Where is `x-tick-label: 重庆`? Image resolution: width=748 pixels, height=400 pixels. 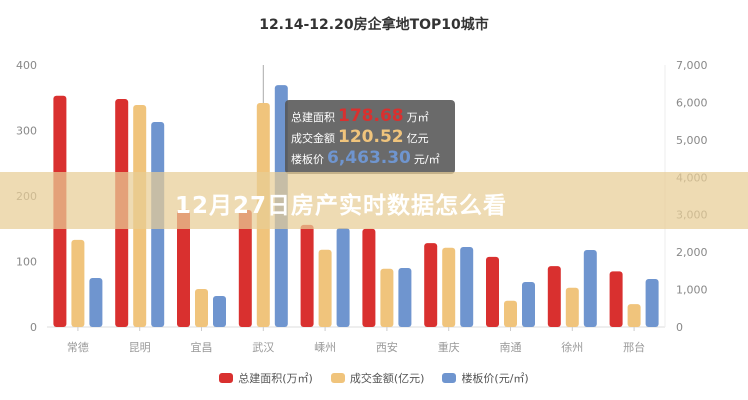 x-tick-label: 重庆 is located at coordinates (449, 347).